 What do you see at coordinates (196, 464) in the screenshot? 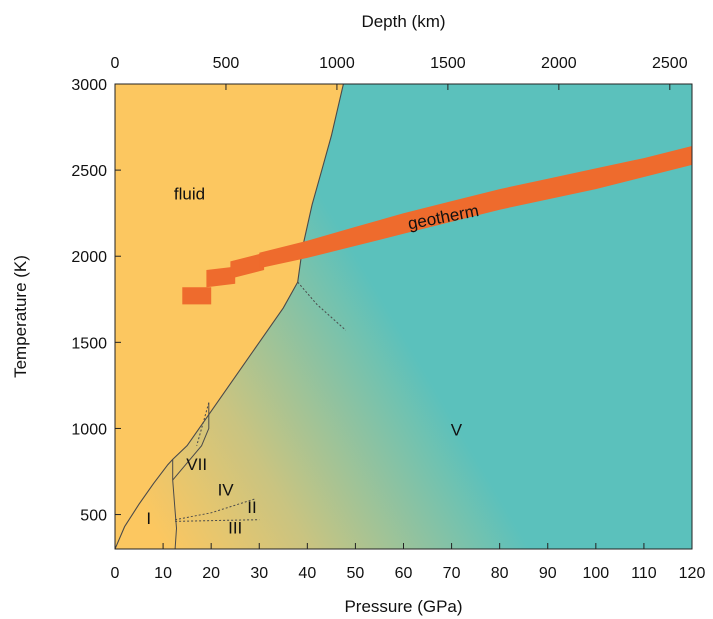
I see `region-label-vii: VII` at bounding box center [196, 464].